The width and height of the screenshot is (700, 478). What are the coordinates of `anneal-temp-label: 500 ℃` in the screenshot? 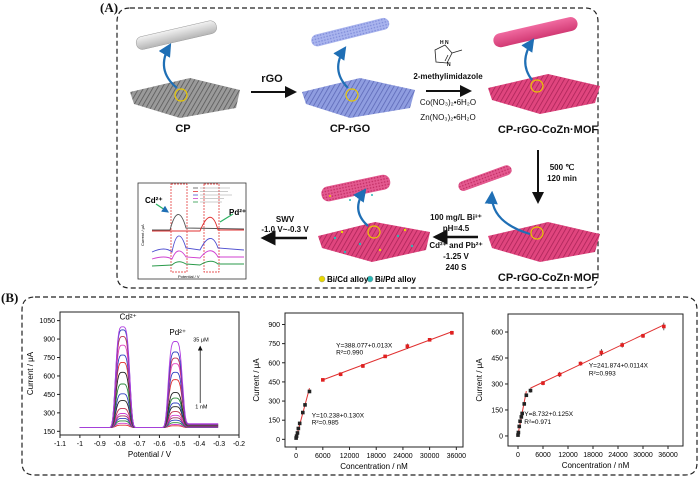 It's located at (562, 167).